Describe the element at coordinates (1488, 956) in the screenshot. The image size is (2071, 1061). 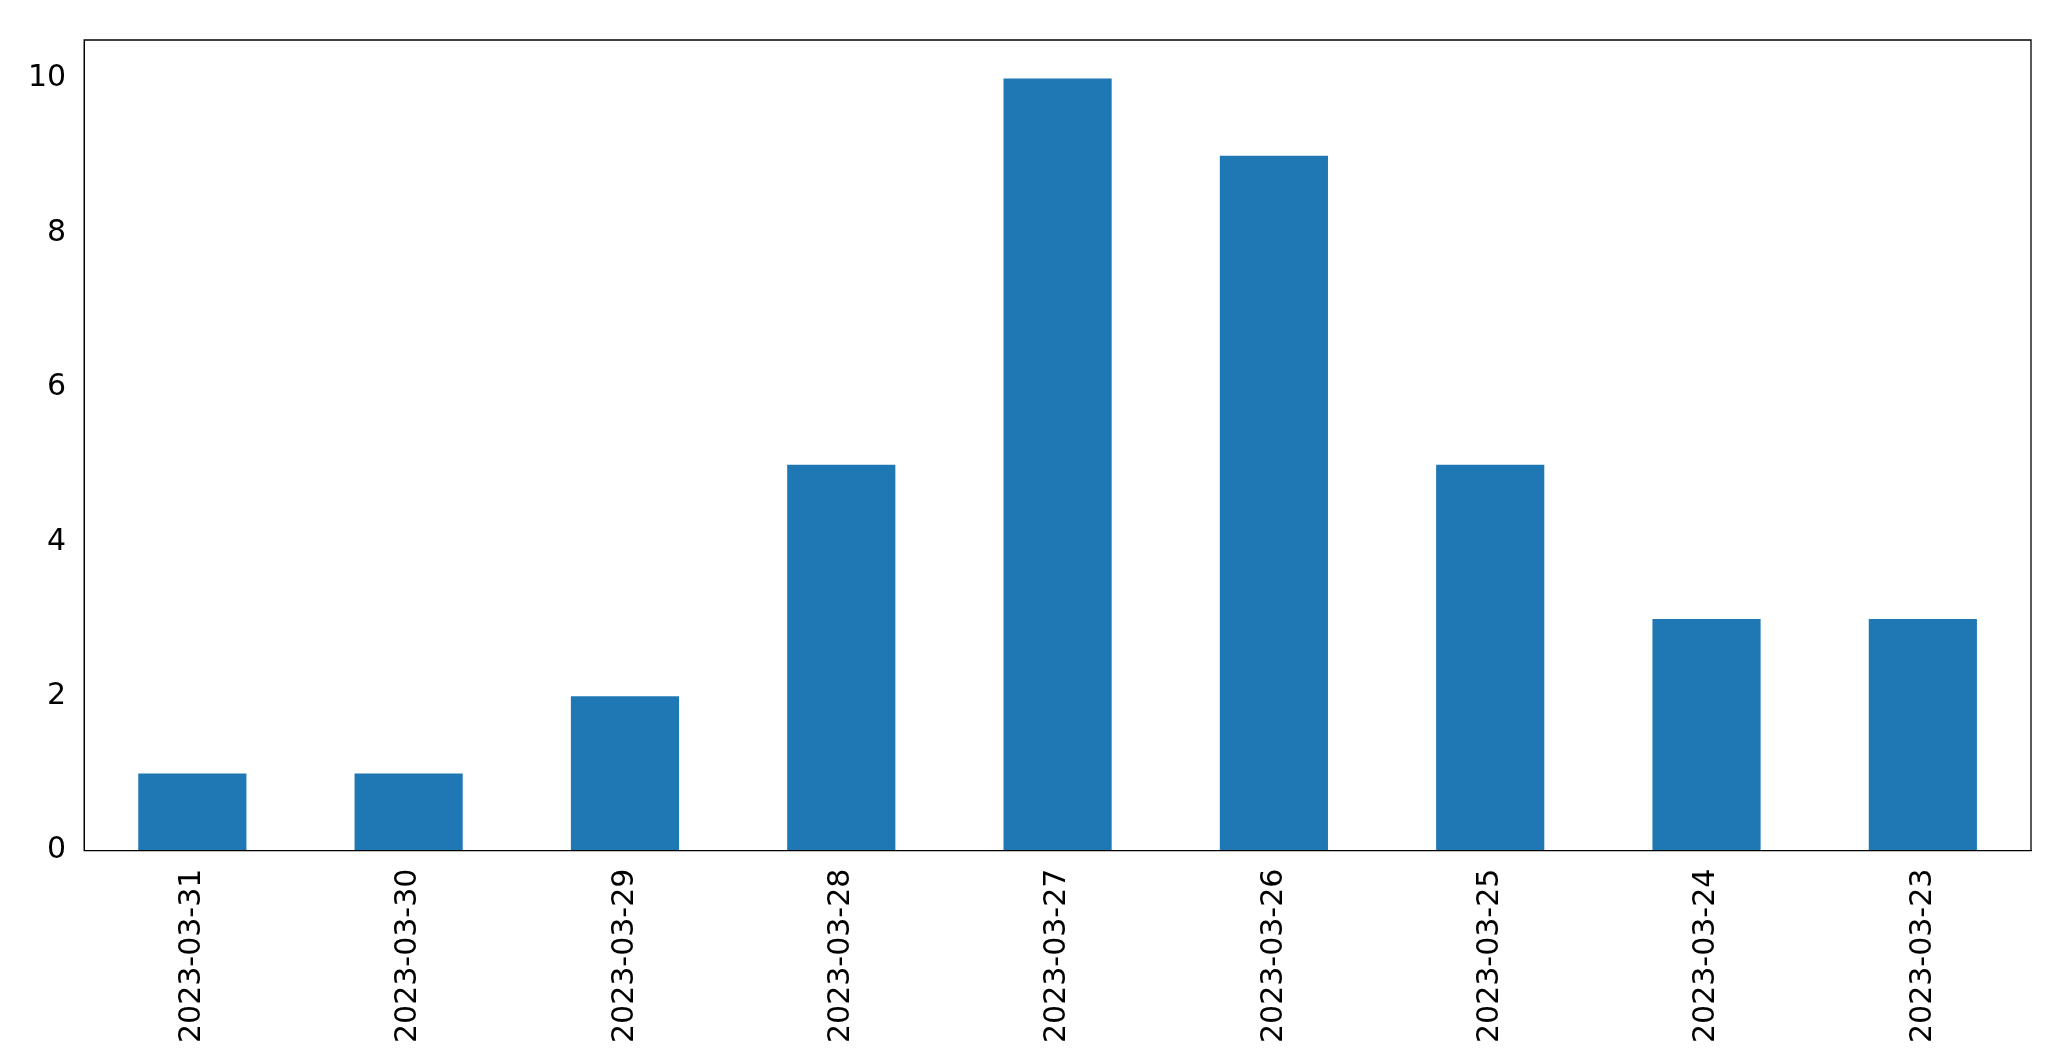
I see `x-tick-label: 2023-03-25` at that location.